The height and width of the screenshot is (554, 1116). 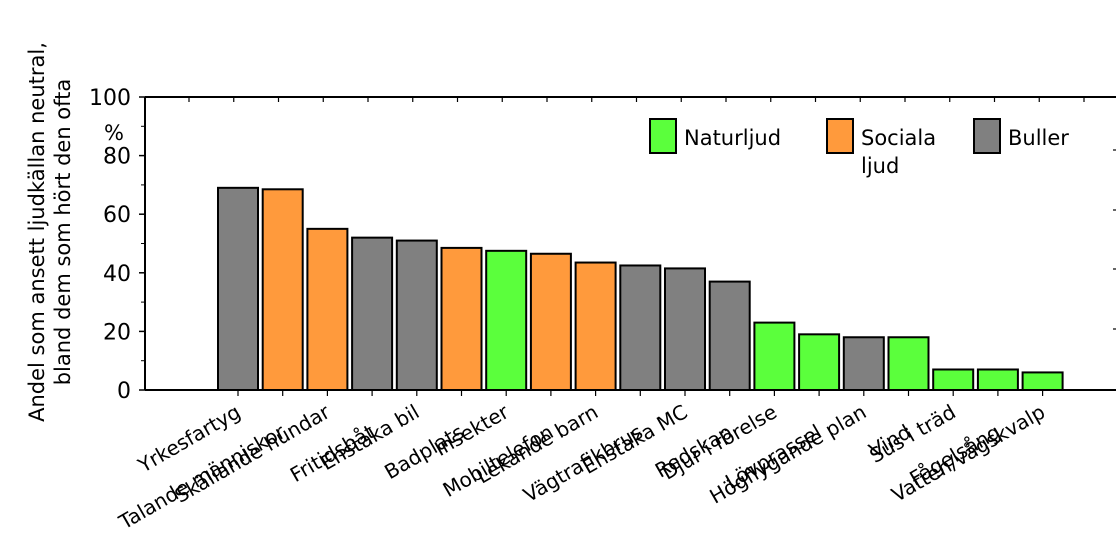 I want to click on y-tick-label: 0, so click(x=124, y=391).